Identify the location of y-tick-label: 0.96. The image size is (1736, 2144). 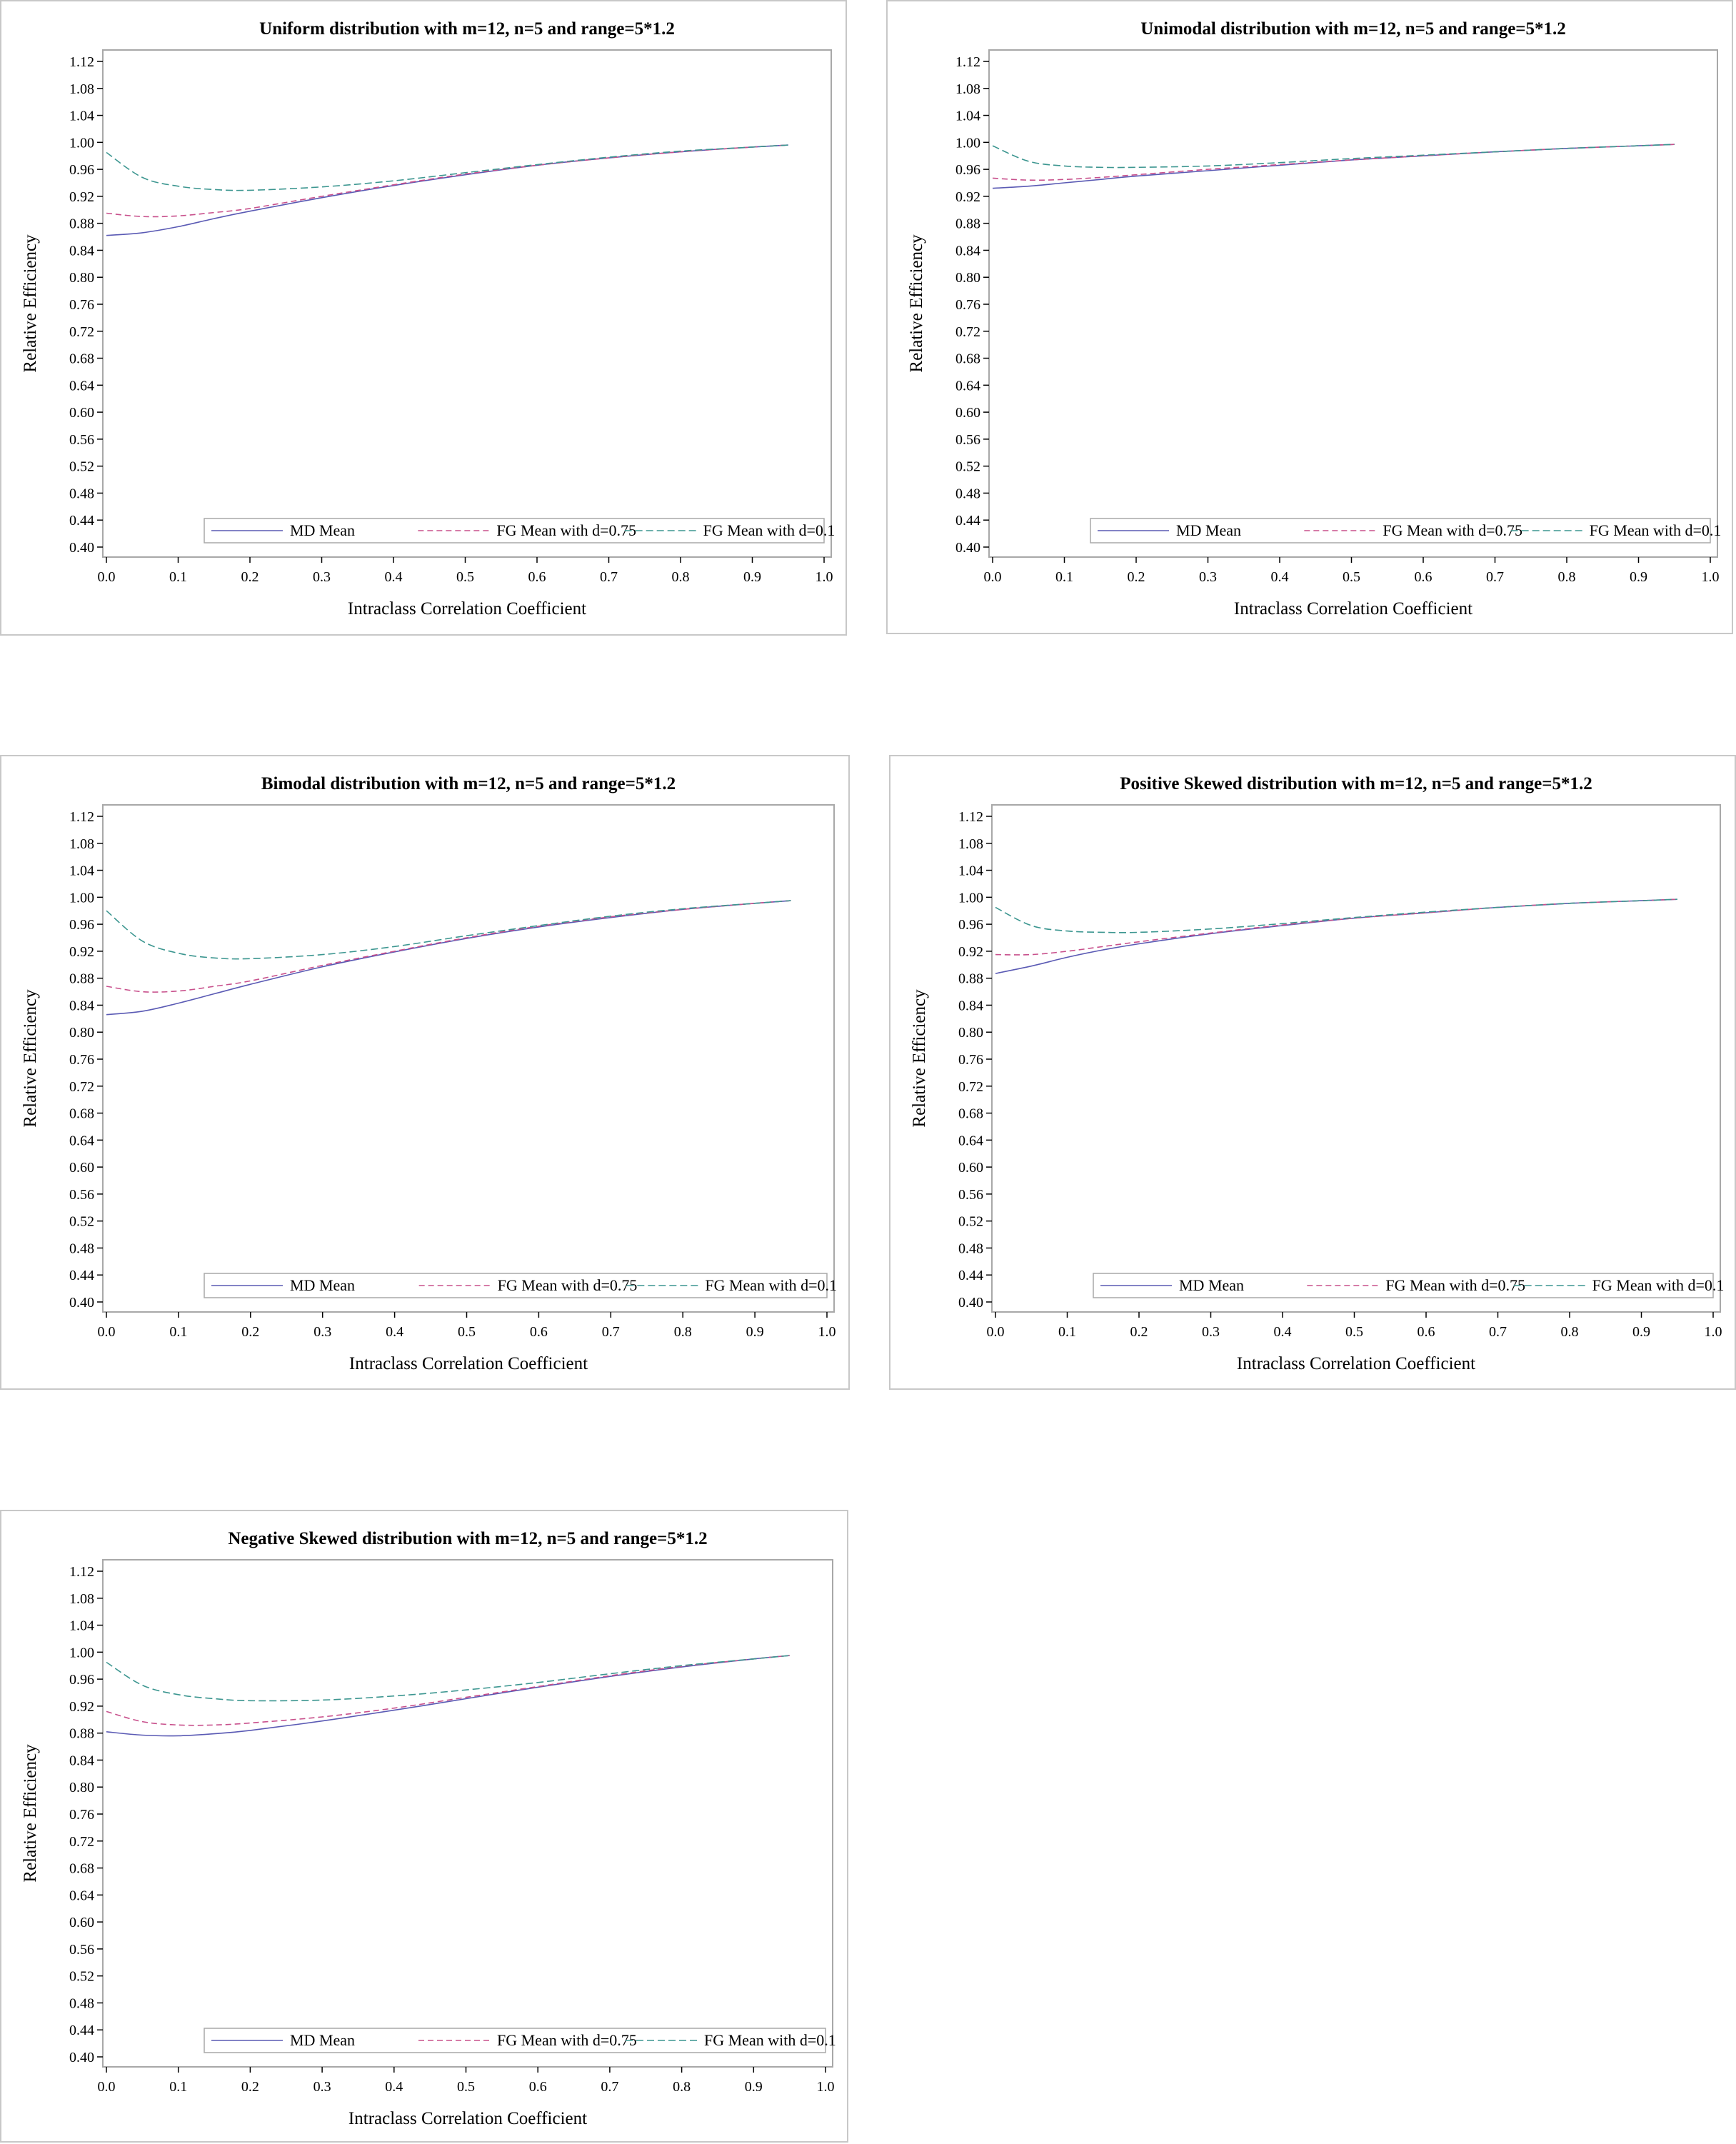
(81, 1680).